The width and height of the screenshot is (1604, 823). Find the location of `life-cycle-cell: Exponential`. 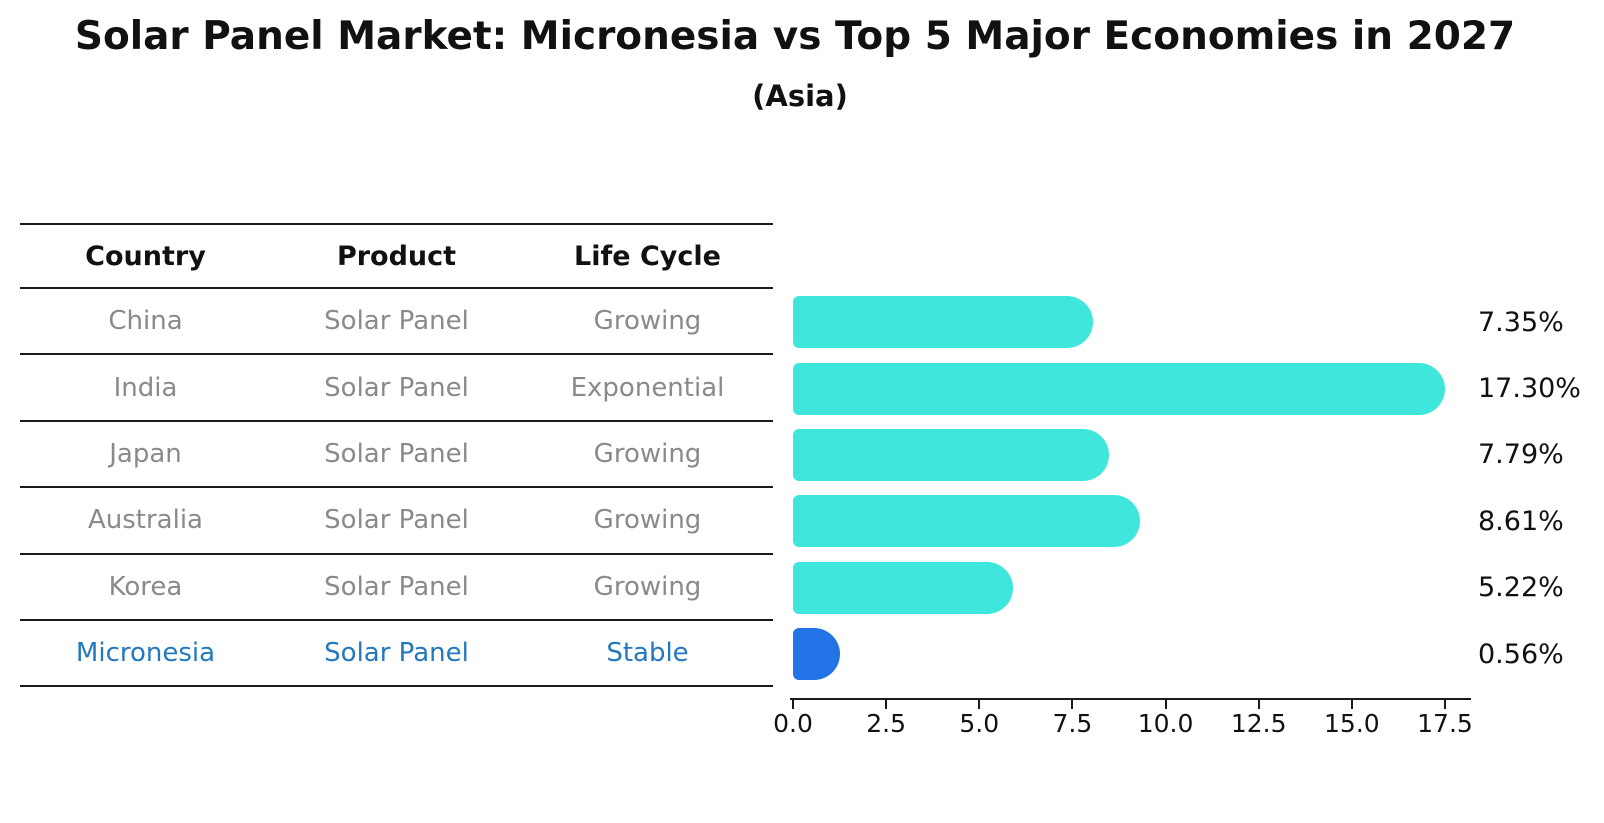

life-cycle-cell: Exponential is located at coordinates (647, 387).